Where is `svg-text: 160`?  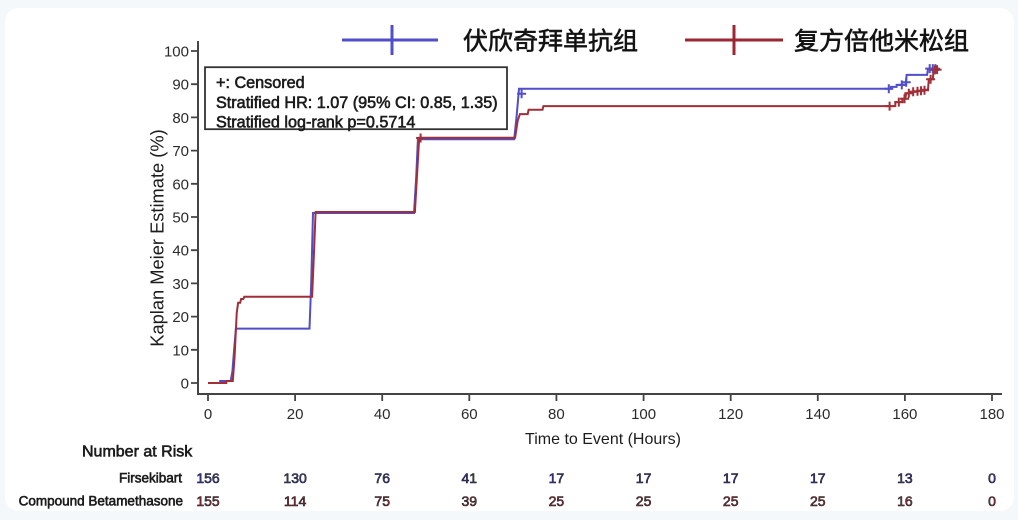 svg-text: 160 is located at coordinates (904, 414).